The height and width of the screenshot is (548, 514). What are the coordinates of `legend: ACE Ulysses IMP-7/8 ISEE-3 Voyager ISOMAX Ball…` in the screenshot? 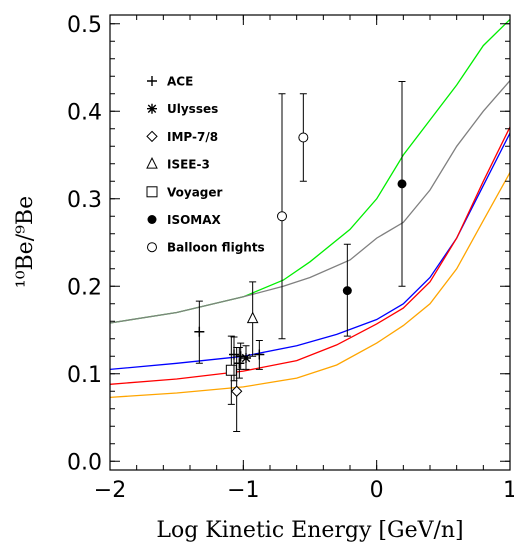 It's located at (205, 165).